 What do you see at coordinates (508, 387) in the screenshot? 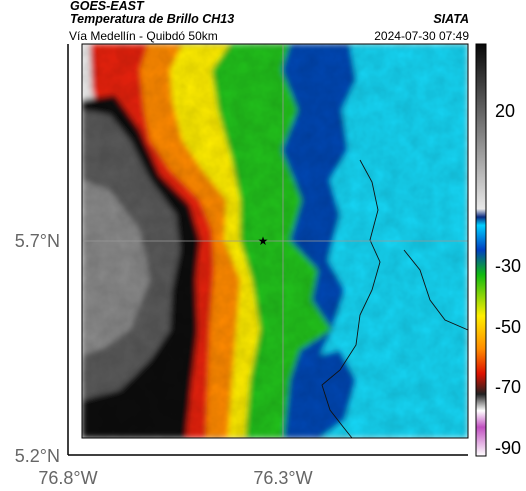
I see `colorbar-tick: -70` at bounding box center [508, 387].